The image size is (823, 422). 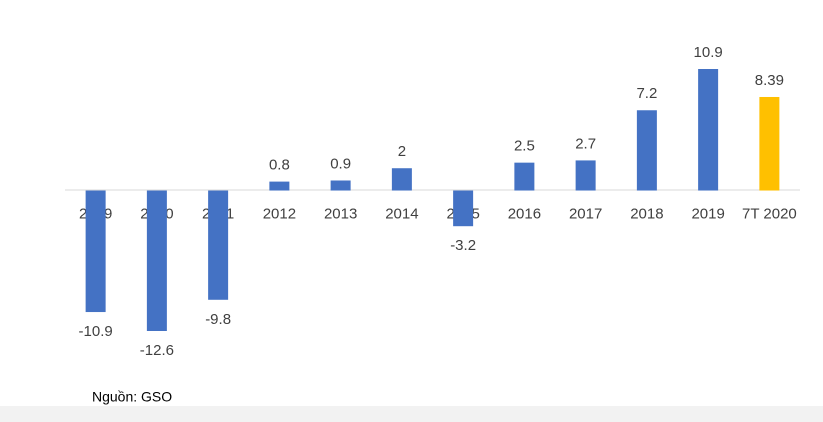 What do you see at coordinates (769, 213) in the screenshot?
I see `x-tick-label: 7T 2020` at bounding box center [769, 213].